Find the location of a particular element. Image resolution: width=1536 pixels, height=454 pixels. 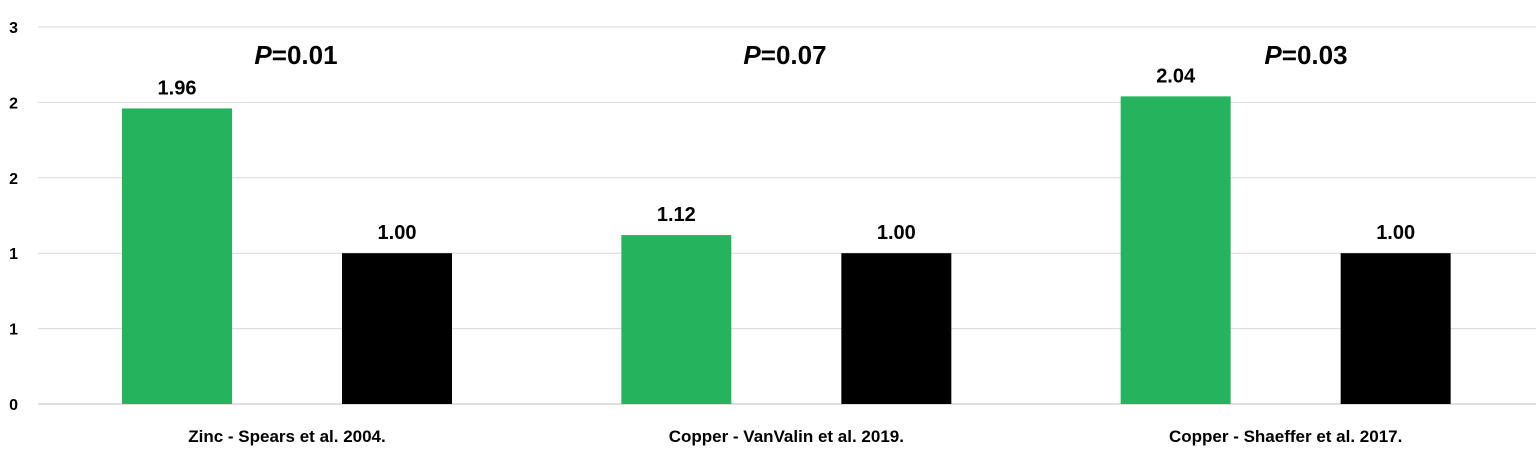

p-value-annotation: P=0.01 is located at coordinates (295, 55).